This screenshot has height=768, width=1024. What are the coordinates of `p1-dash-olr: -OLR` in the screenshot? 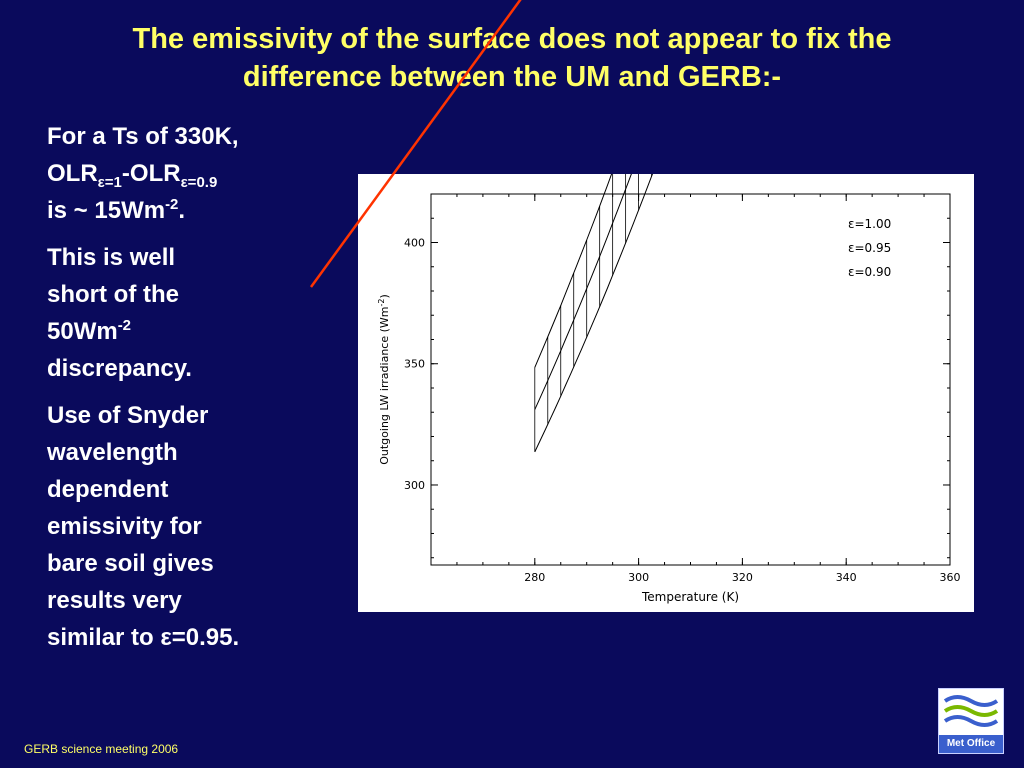 It's located at (151, 173).